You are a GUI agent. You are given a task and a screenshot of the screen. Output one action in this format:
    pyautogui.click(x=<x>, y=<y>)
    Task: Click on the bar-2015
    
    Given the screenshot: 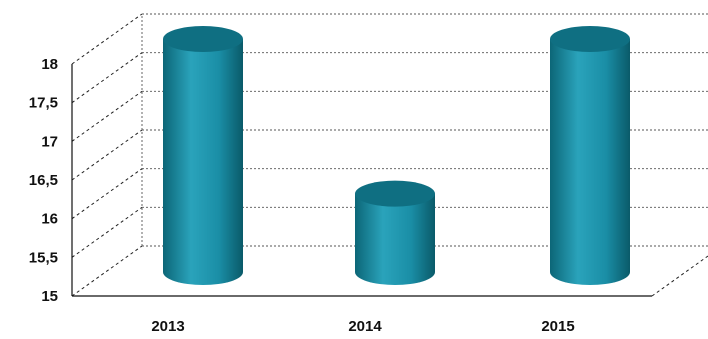 What is the action you would take?
    pyautogui.click(x=590, y=155)
    